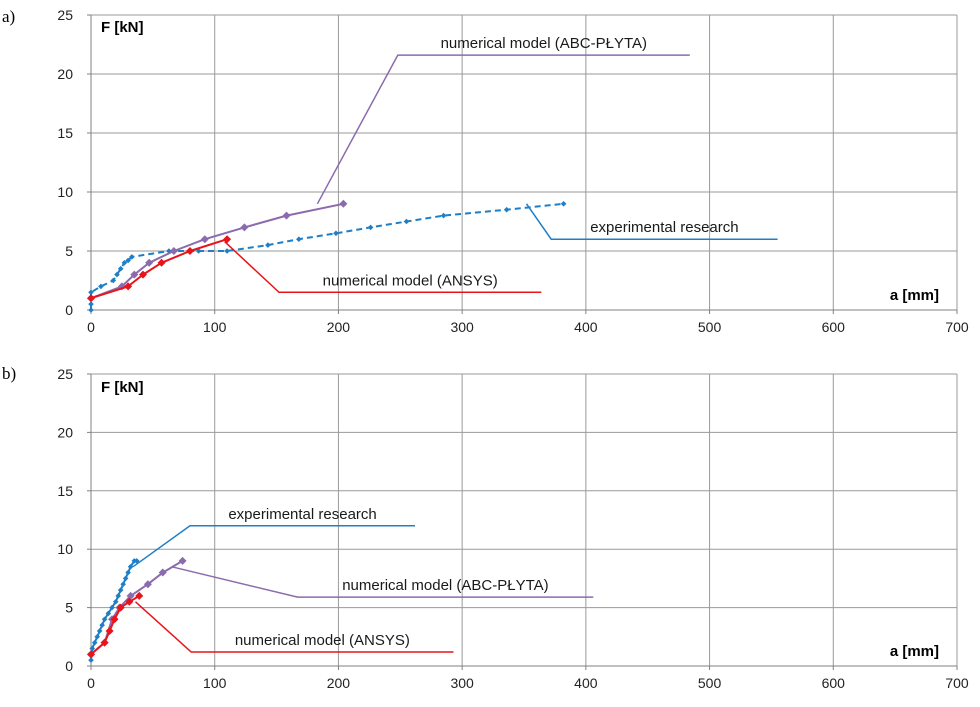 The width and height of the screenshot is (980, 707). Describe the element at coordinates (710, 683) in the screenshot. I see `panel-b-x-tick-label: 500` at that location.